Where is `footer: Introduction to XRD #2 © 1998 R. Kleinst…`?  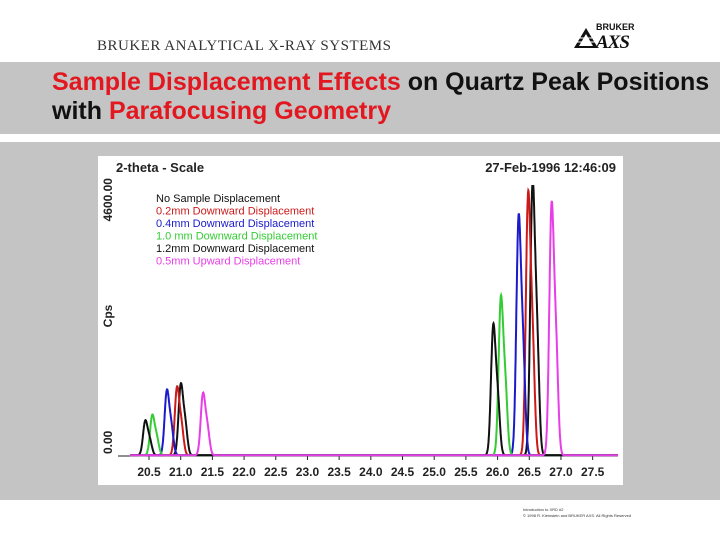 footer: Introduction to XRD #2 © 1998 R. Kleinst… is located at coordinates (577, 513).